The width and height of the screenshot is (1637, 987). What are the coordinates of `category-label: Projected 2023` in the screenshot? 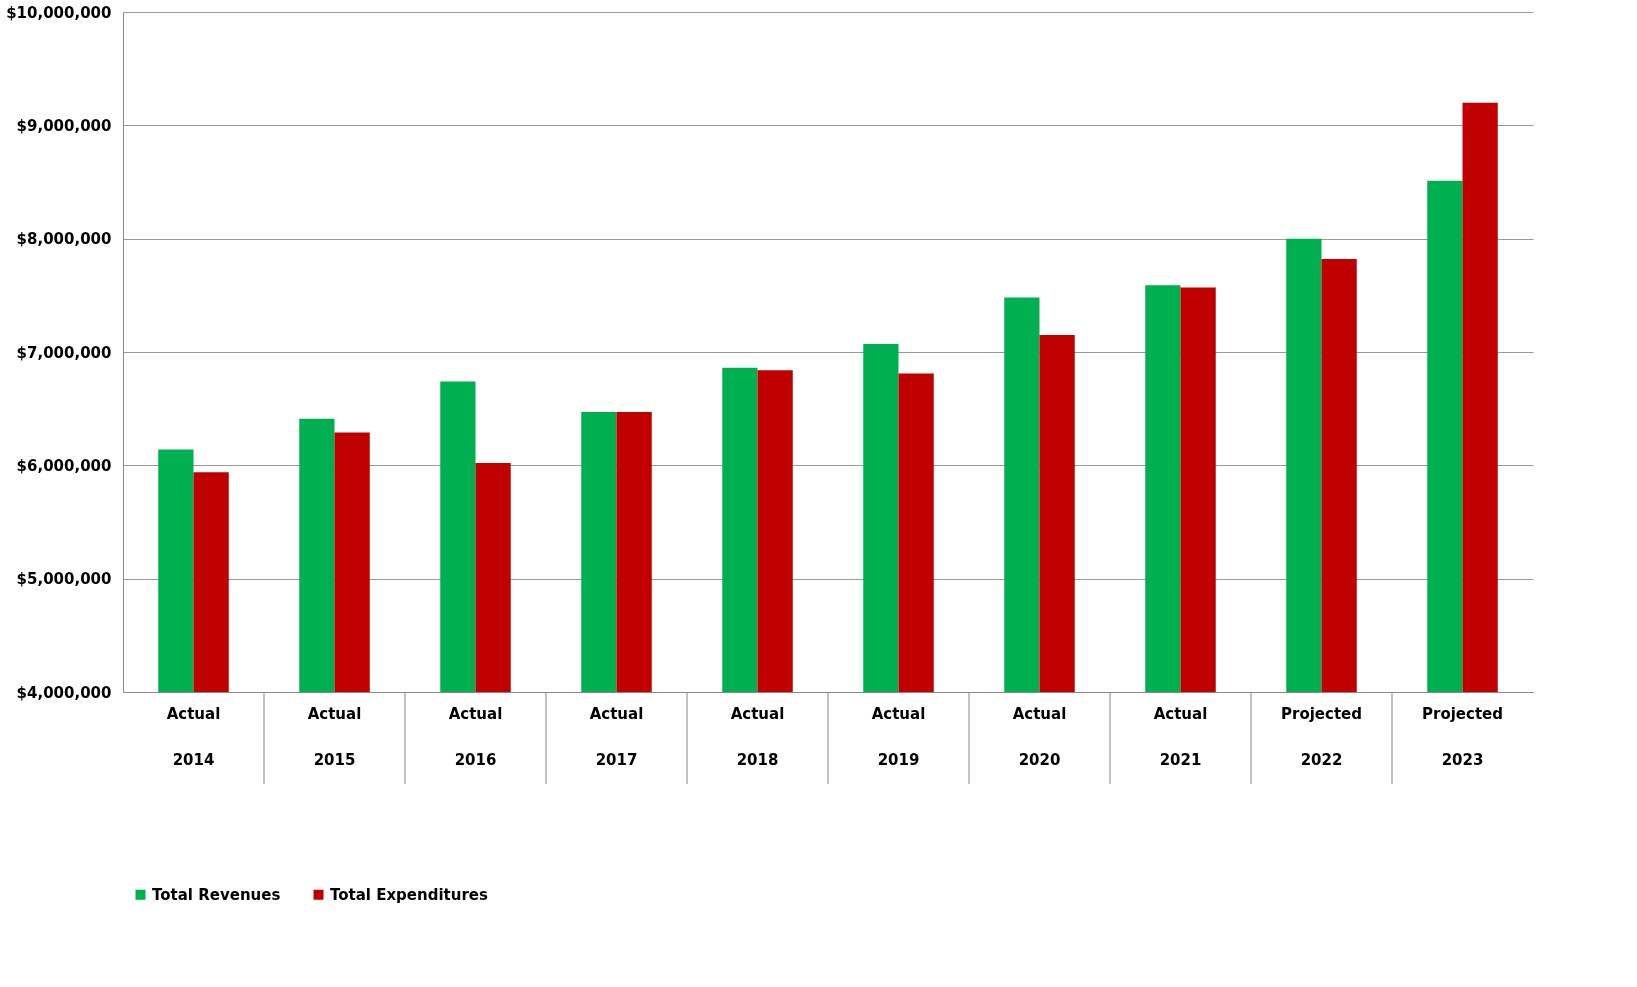 It's located at (1462, 736).